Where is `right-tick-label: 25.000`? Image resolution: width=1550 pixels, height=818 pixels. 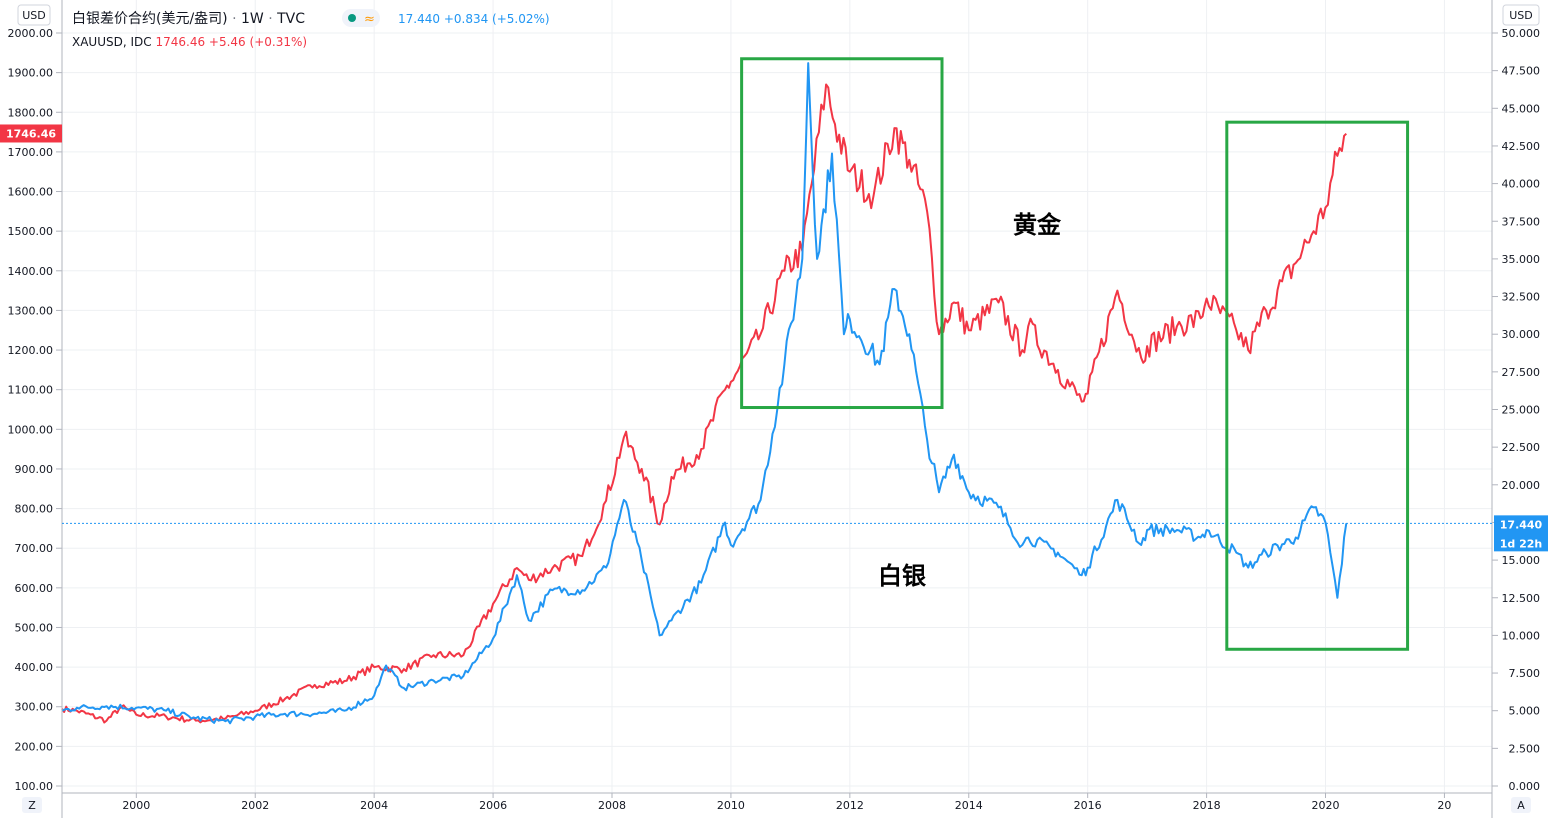 right-tick-label: 25.000 is located at coordinates (1521, 410).